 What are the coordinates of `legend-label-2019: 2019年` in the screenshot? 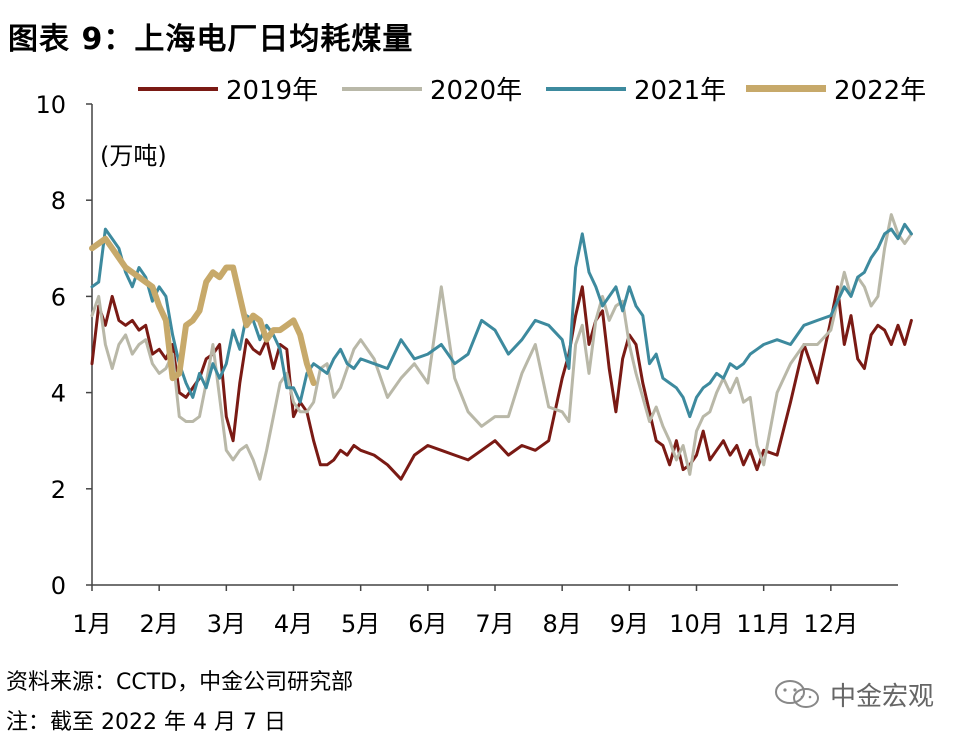 It's located at (272, 91).